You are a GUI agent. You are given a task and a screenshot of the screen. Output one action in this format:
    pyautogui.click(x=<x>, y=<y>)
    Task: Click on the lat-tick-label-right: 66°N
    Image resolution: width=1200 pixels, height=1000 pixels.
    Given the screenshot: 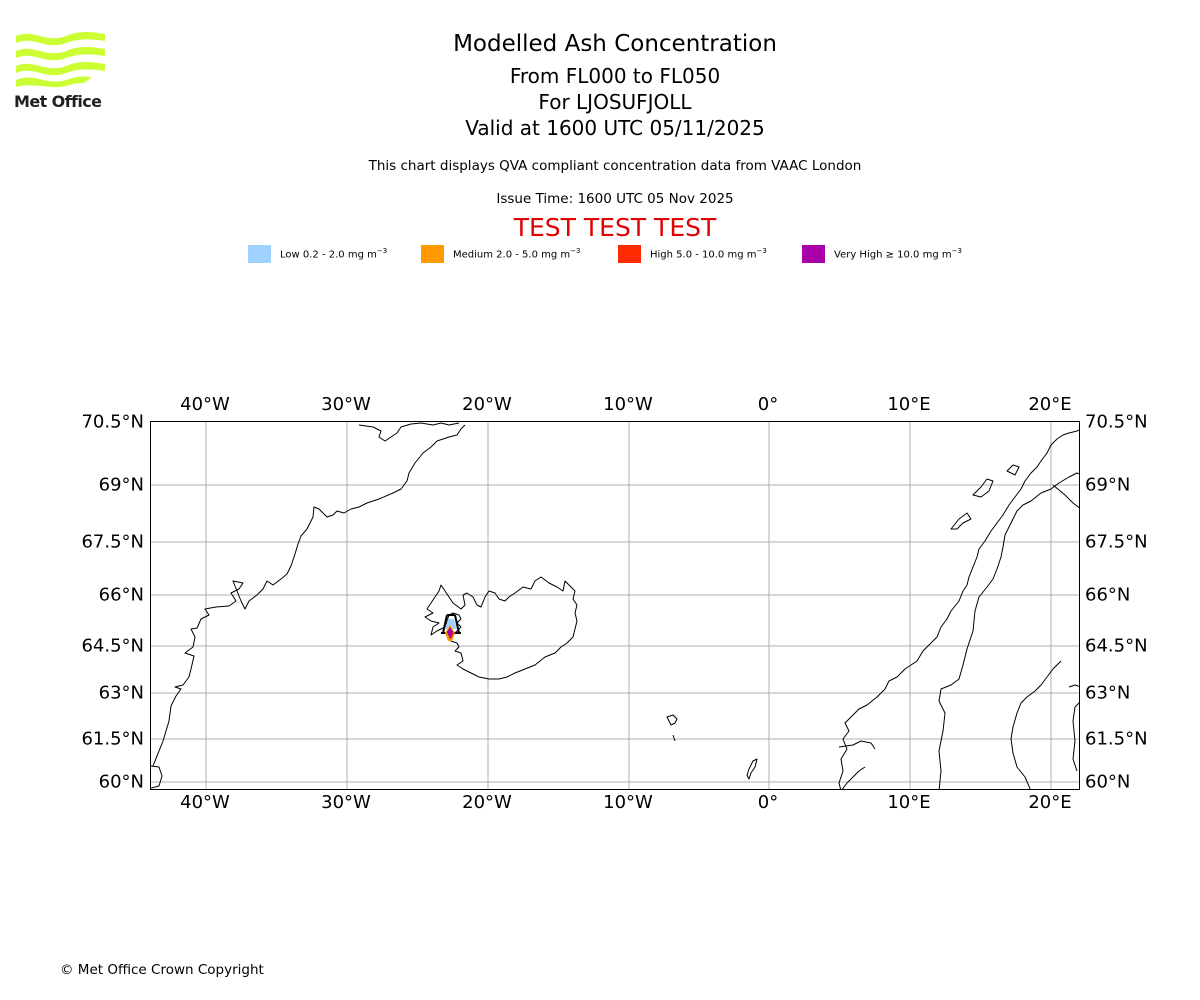 What is the action you would take?
    pyautogui.click(x=1108, y=595)
    